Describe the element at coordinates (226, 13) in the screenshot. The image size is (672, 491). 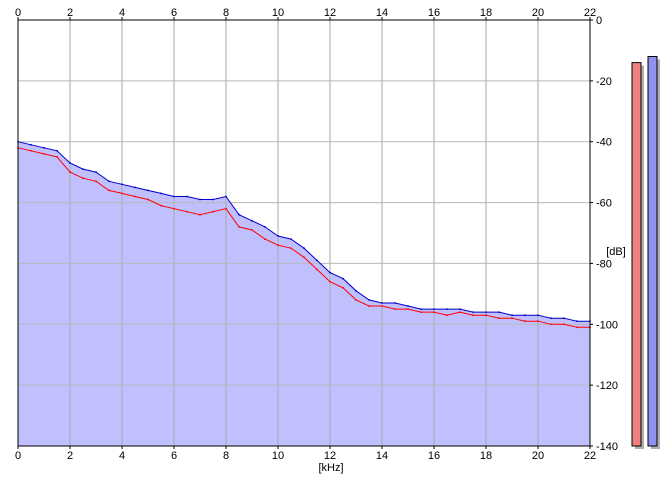
I see `x-tick-label-top: 8` at that location.